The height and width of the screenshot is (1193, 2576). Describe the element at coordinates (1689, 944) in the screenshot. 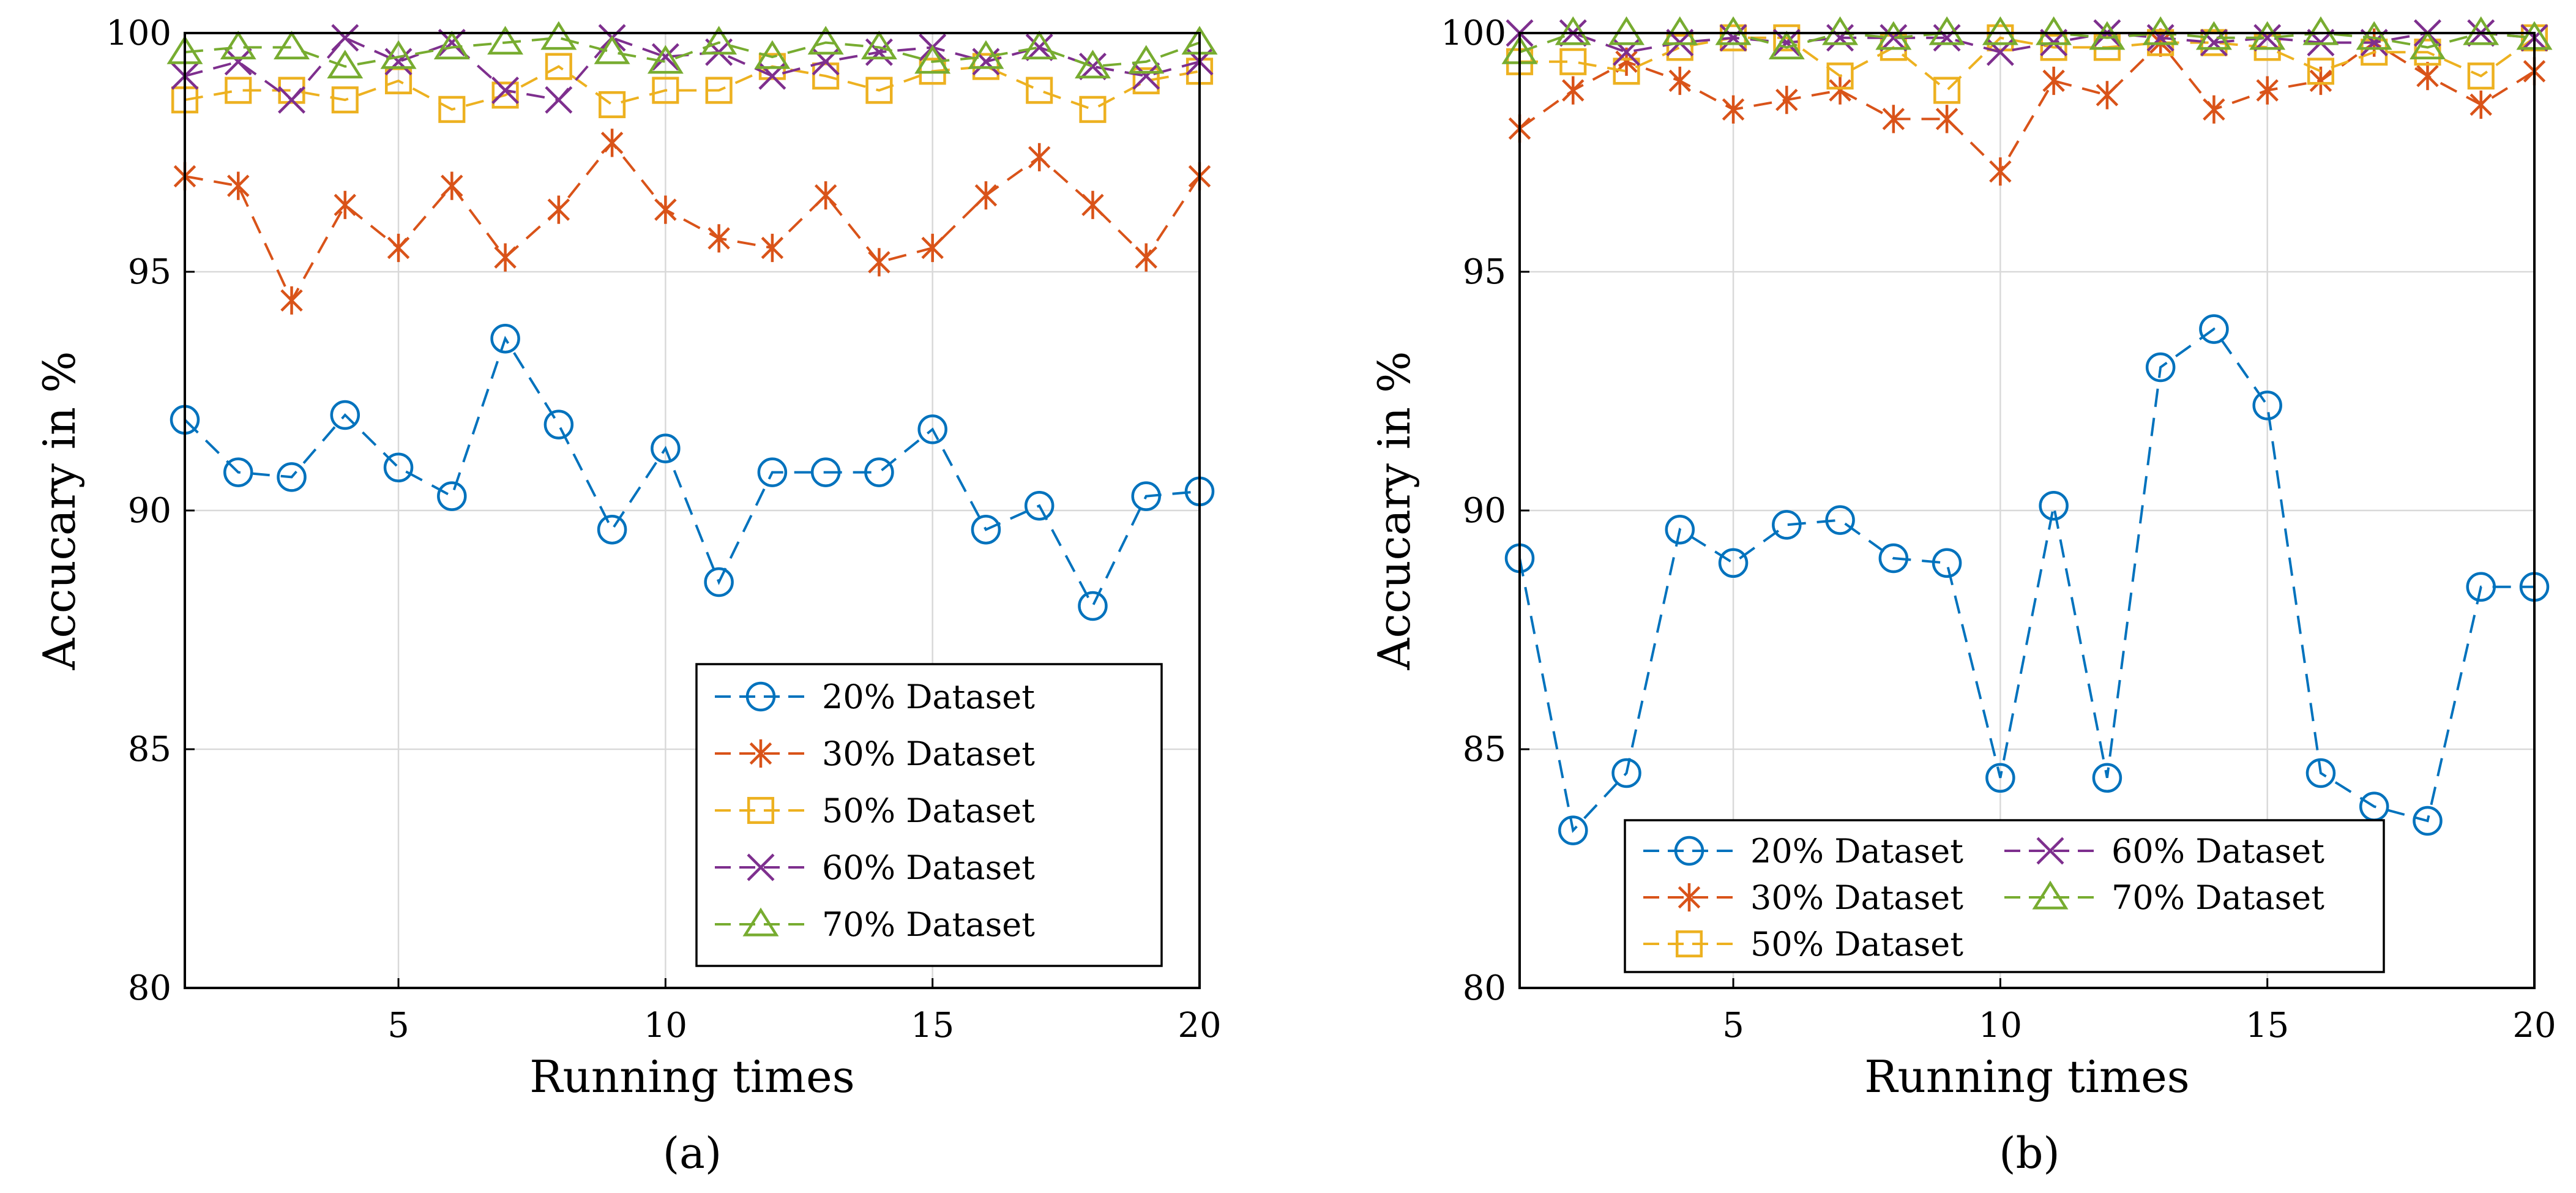

I see `panel-b-legend-marker-50pct-dataset` at that location.